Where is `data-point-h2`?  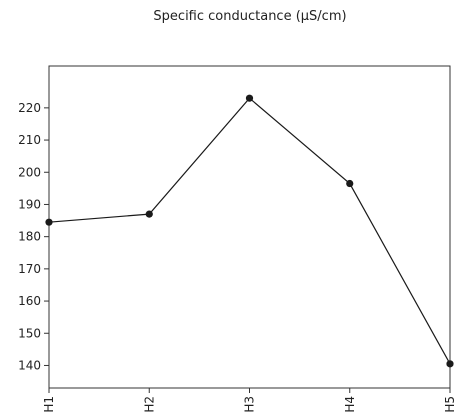
data-point-h2 is located at coordinates (149, 214).